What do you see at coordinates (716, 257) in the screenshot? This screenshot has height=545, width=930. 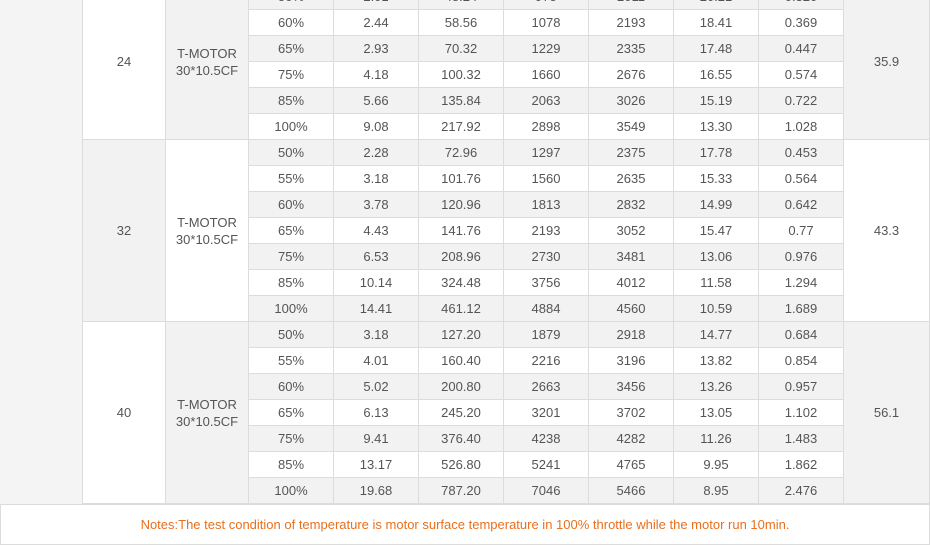 I see `data-cell: 13.06` at bounding box center [716, 257].